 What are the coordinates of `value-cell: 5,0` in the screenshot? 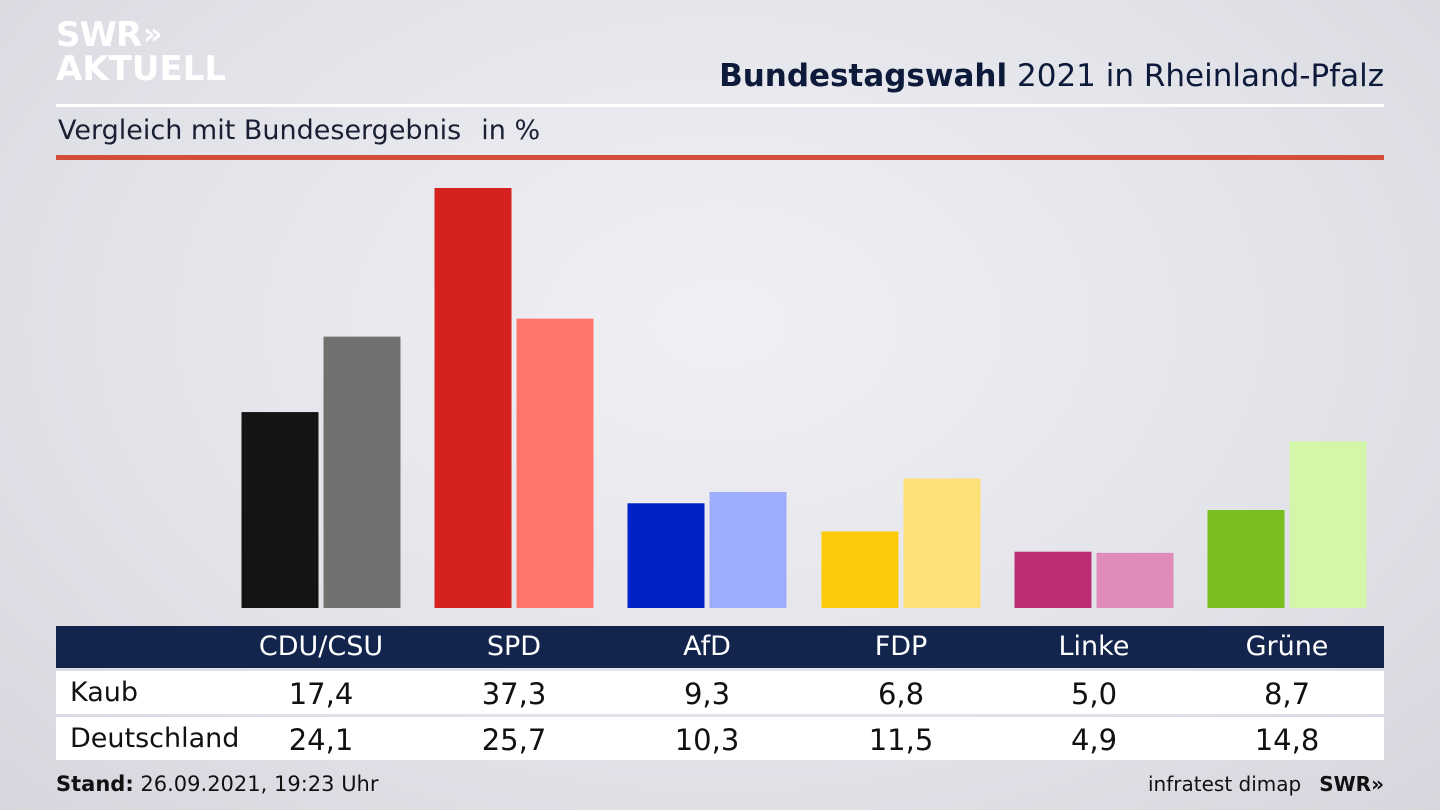 It's located at (1094, 694).